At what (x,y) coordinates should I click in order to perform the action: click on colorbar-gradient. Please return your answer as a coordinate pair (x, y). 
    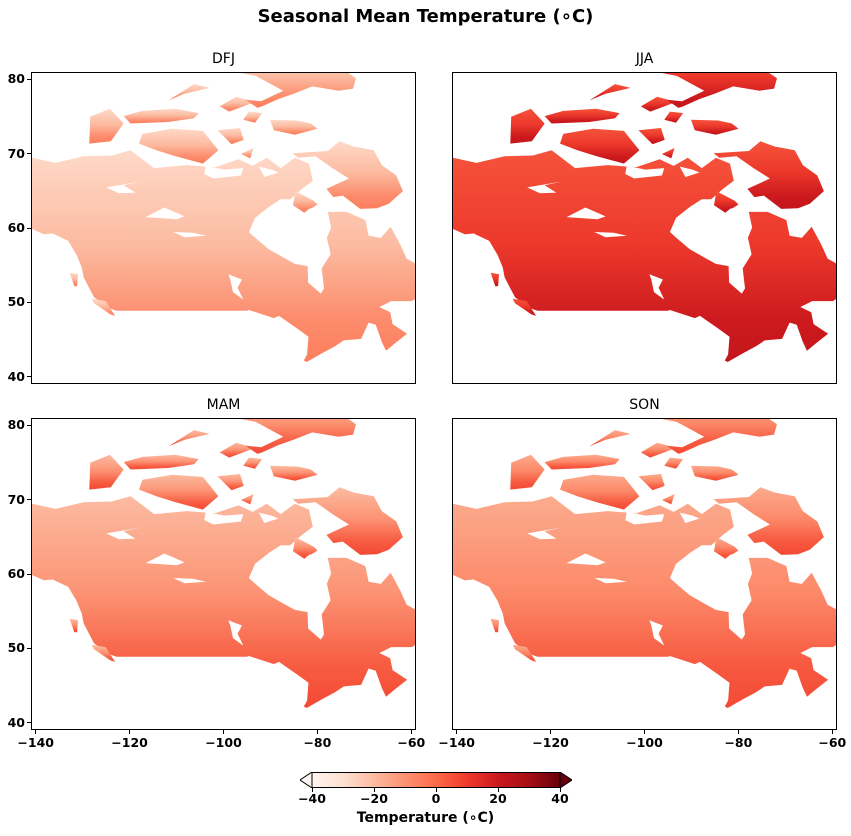
    Looking at the image, I should click on (436, 780).